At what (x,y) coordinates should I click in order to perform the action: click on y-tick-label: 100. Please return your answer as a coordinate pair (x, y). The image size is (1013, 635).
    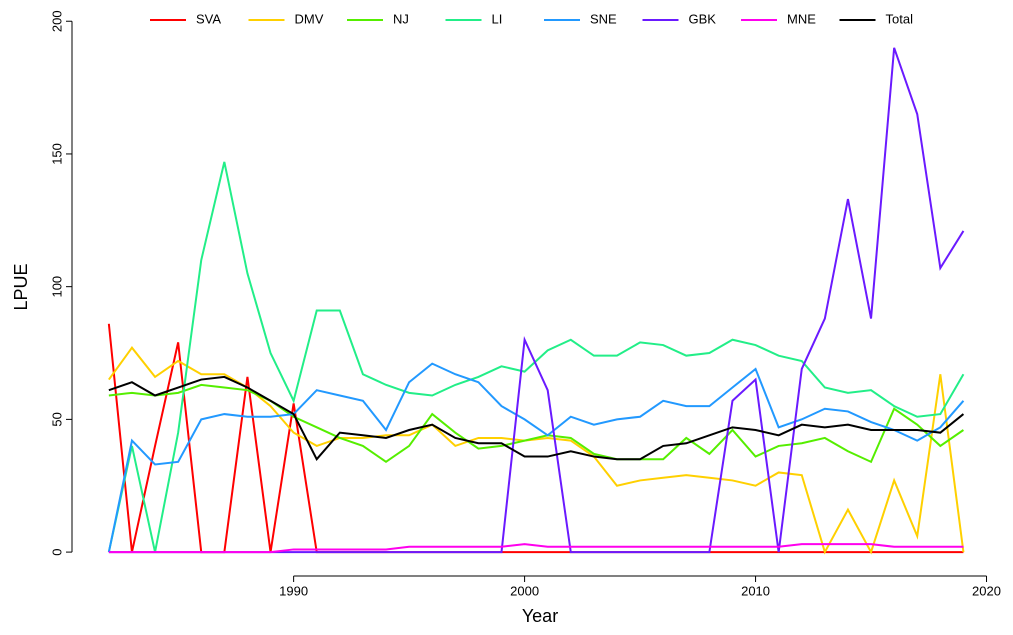
    Looking at the image, I should click on (56, 287).